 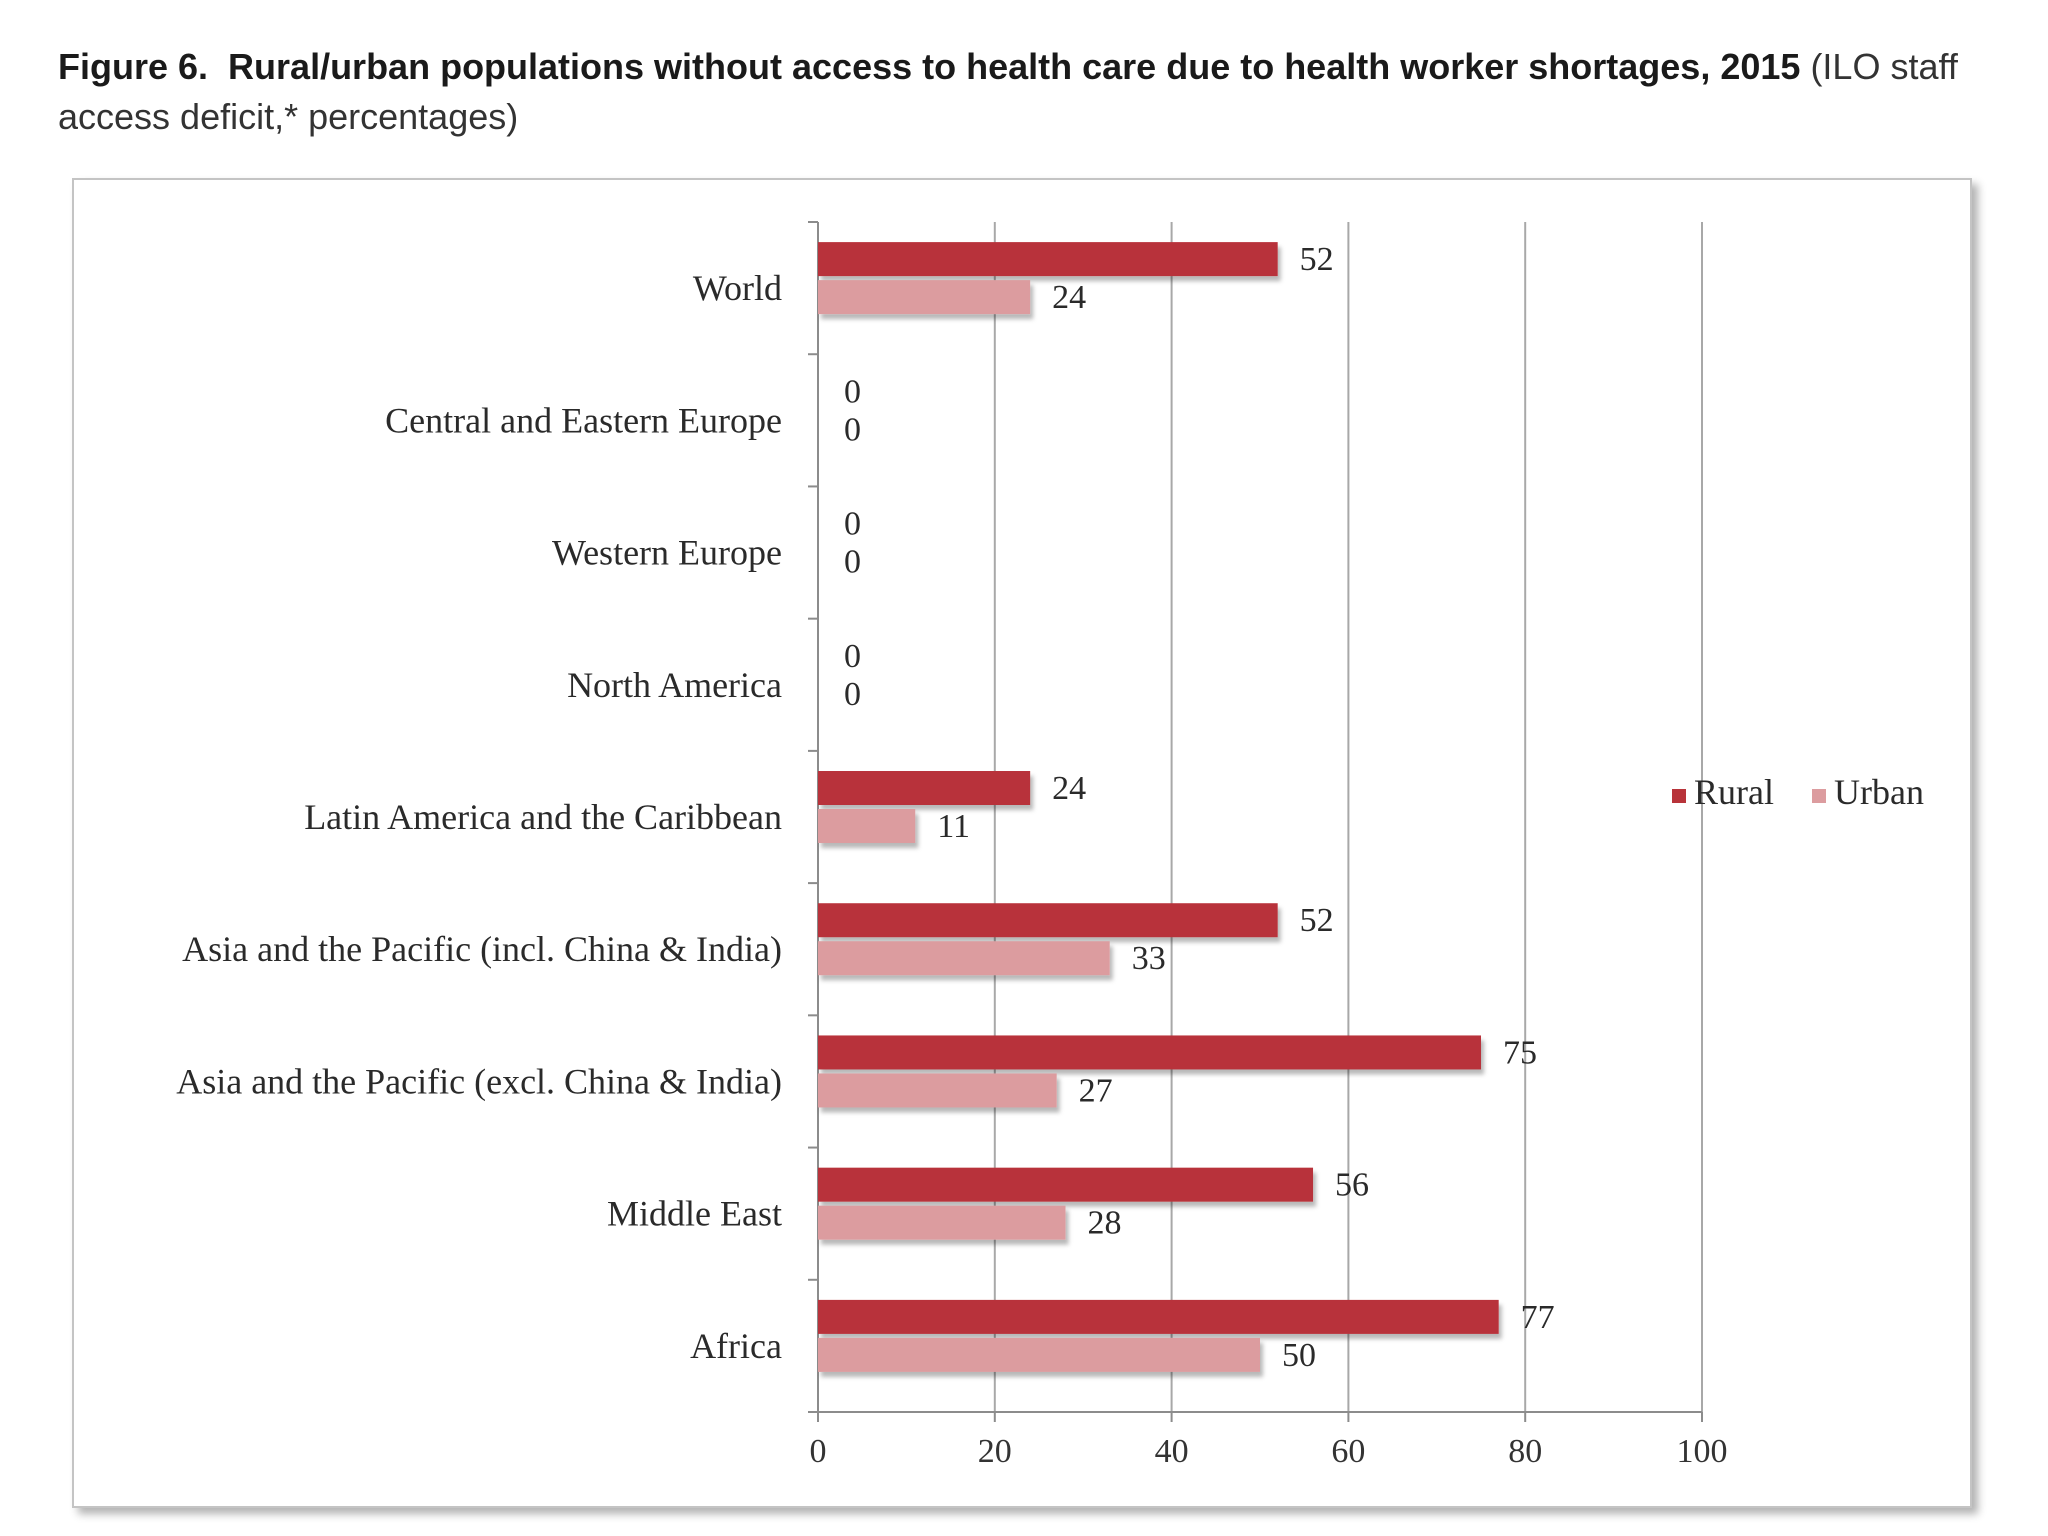 I want to click on category-label-western-europe: Western Europe, so click(x=667, y=553).